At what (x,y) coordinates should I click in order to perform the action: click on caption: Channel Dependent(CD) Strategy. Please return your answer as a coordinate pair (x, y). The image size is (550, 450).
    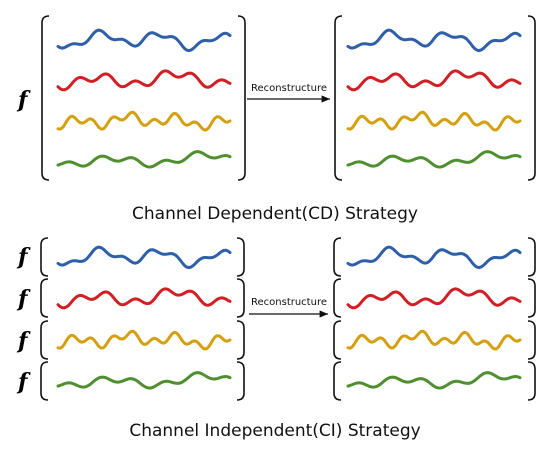
    Looking at the image, I should click on (275, 214).